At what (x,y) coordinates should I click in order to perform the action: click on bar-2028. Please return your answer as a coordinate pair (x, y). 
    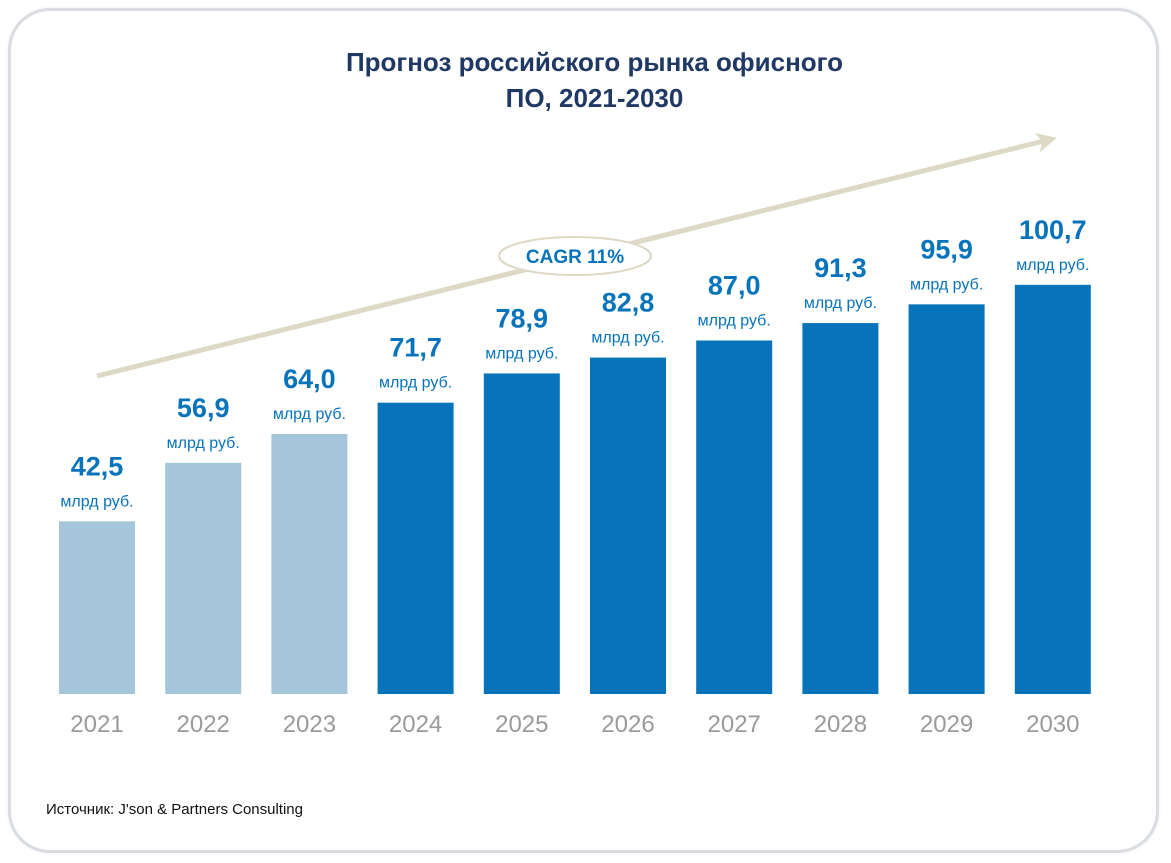
    Looking at the image, I should click on (840, 508).